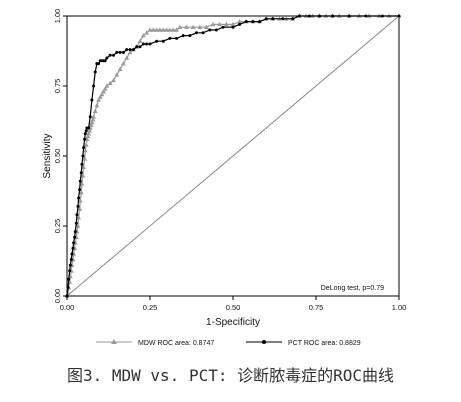 This screenshot has width=461, height=402. Describe the element at coordinates (399, 307) in the screenshot. I see `x-tick-label: 1.00` at that location.